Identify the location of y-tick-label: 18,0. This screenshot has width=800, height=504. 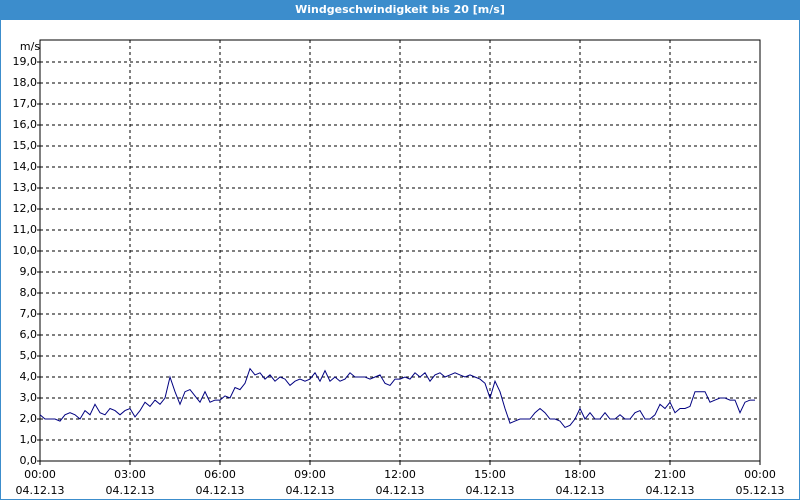
(25, 82).